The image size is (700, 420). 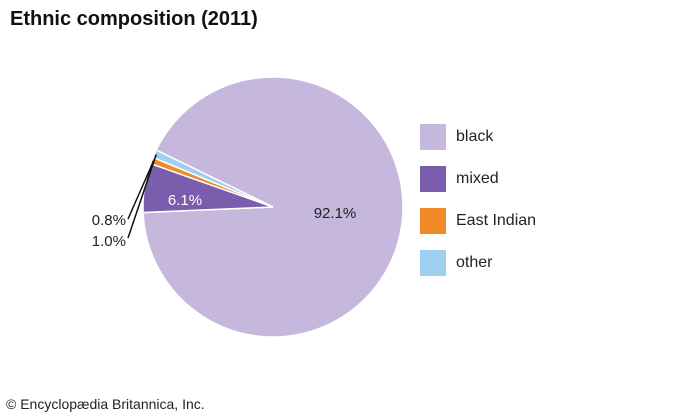 I want to click on copyright-footer: © Encyclopædia Britannica, Inc., so click(x=105, y=404).